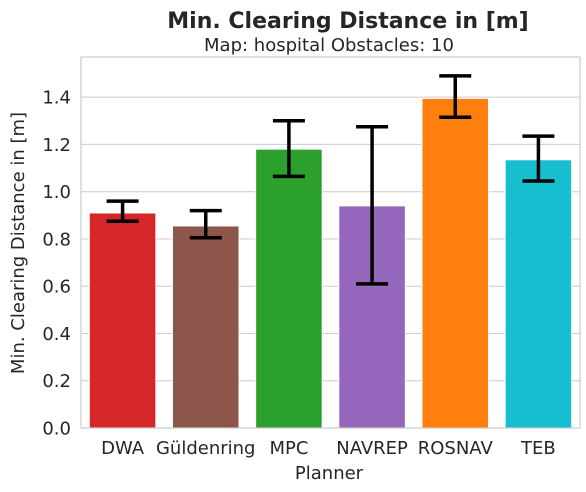  I want to click on x-tick-label: MPC, so click(288, 448).